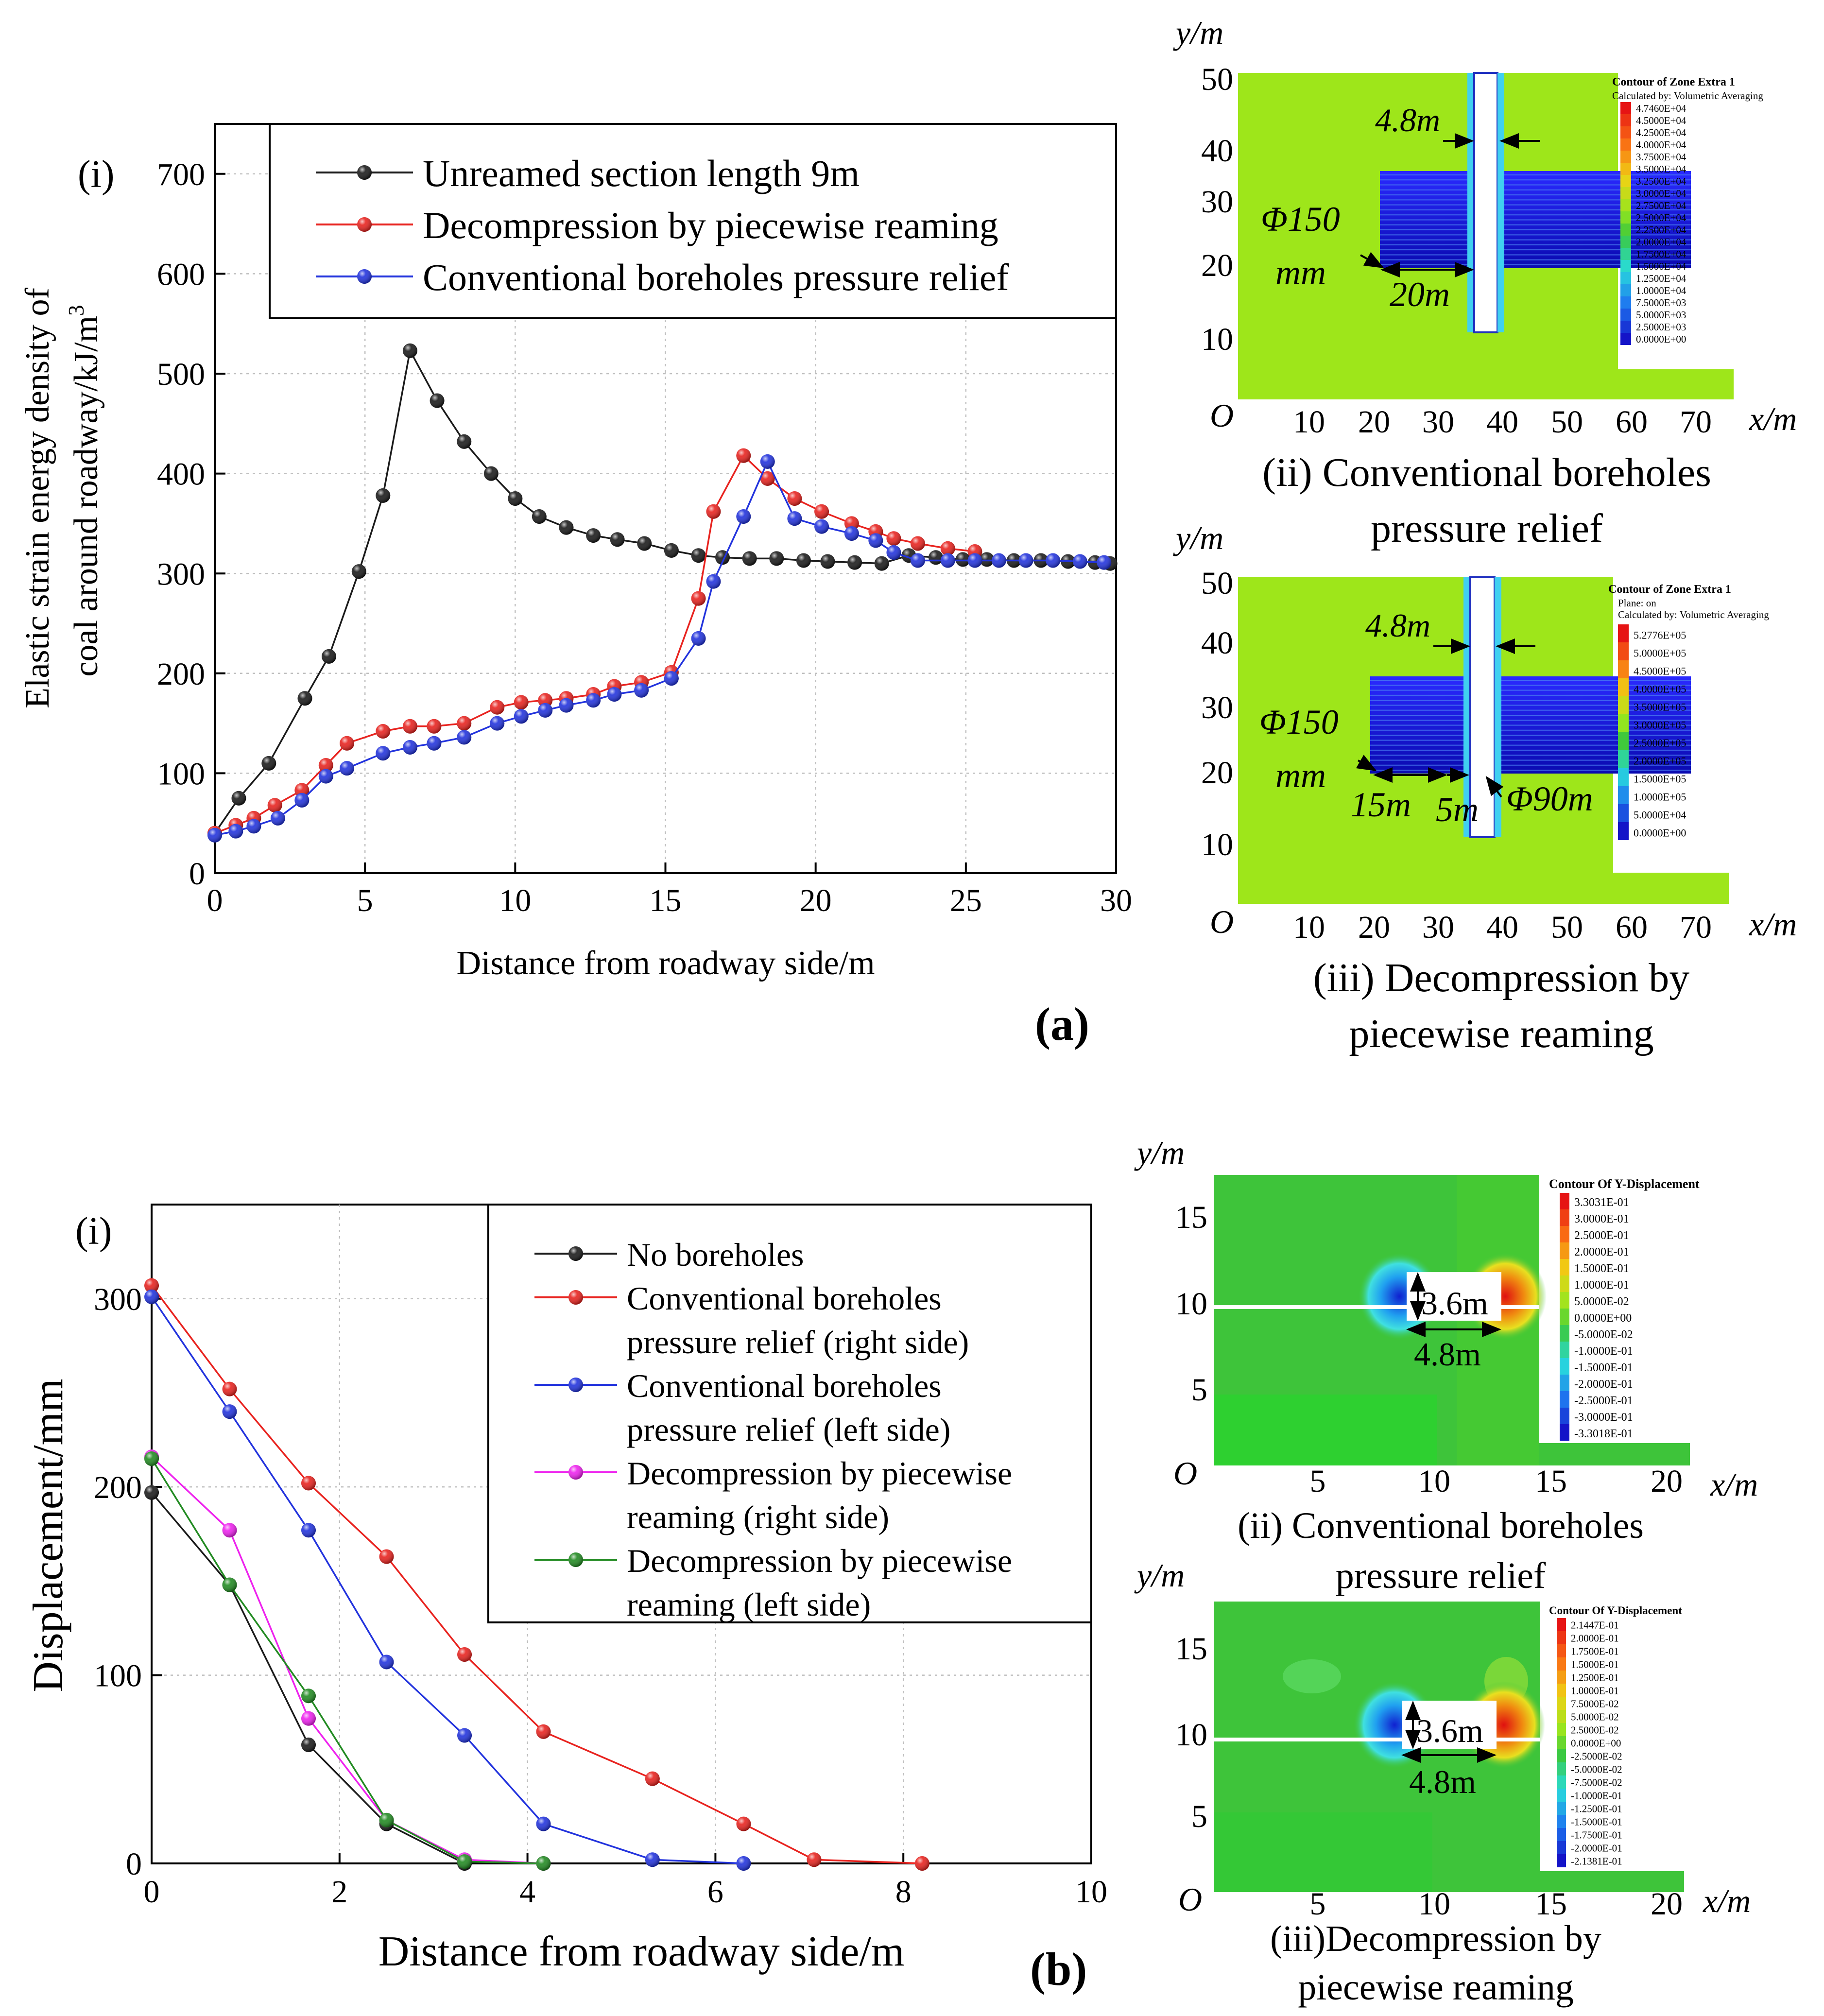 Image resolution: width=1824 pixels, height=2016 pixels. What do you see at coordinates (1372, 260) in the screenshot?
I see `contour-ii-arrow-dia` at bounding box center [1372, 260].